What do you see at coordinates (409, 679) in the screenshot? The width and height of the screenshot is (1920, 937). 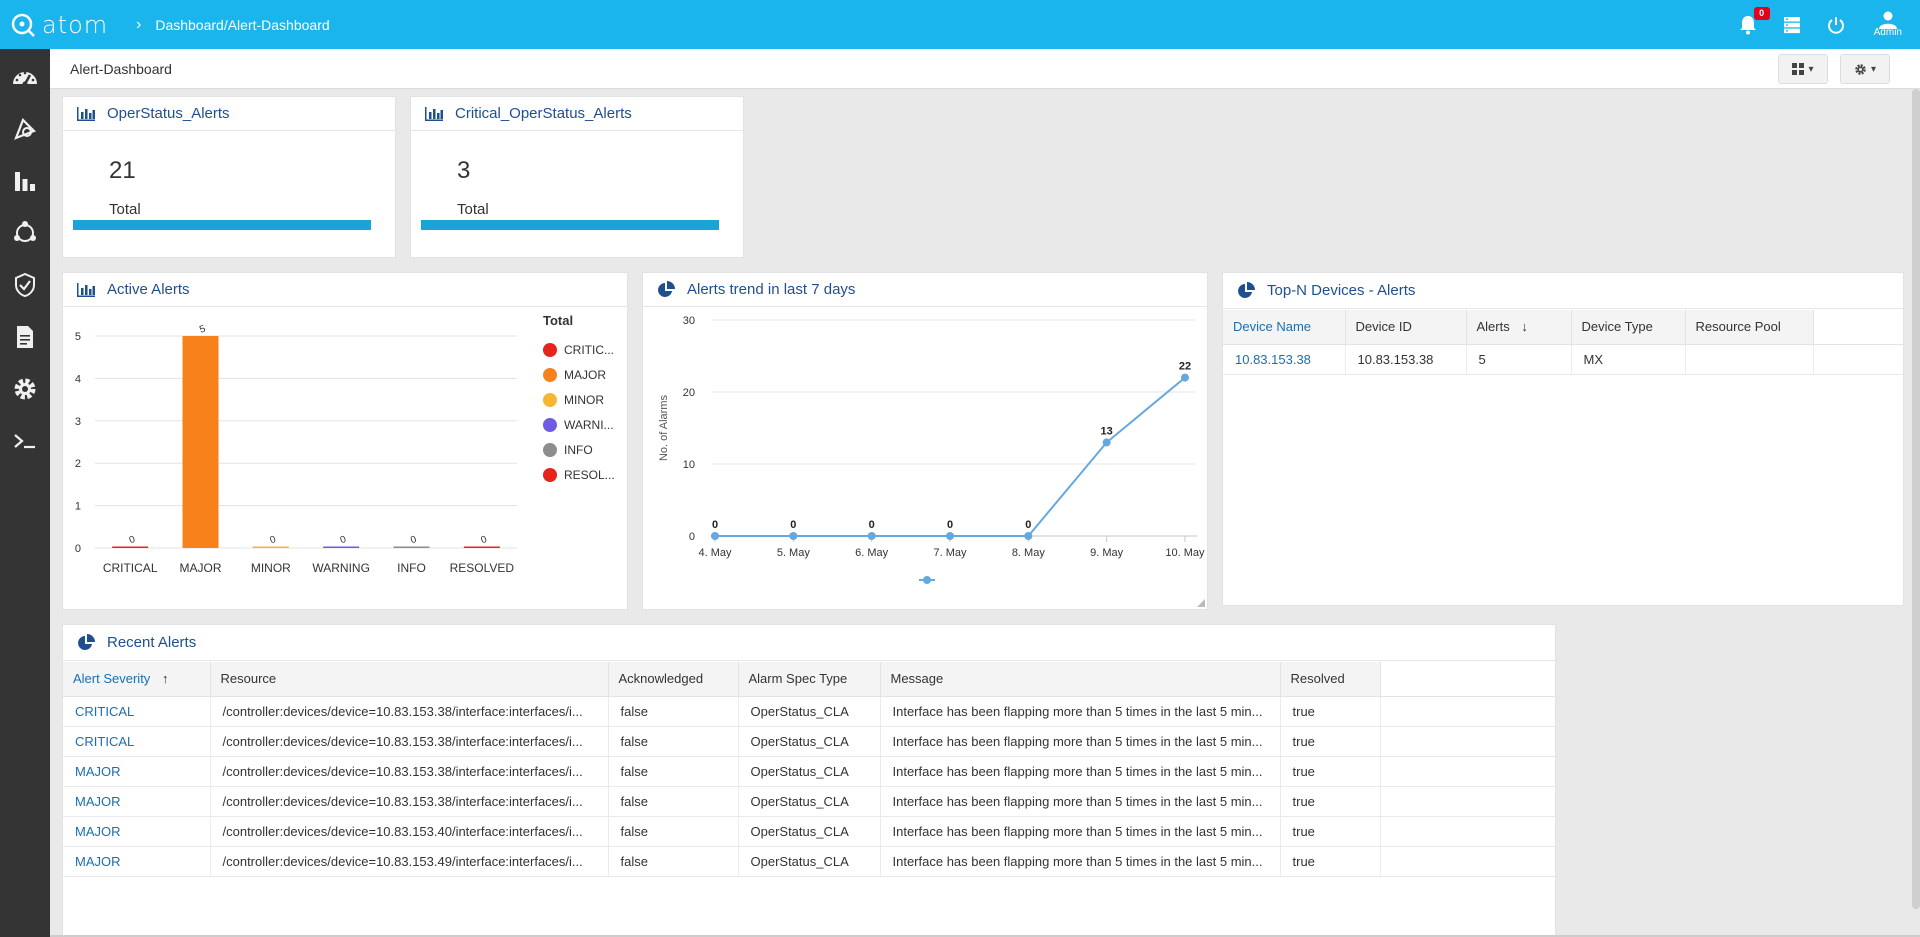 I see `column-header-resource: Resource` at bounding box center [409, 679].